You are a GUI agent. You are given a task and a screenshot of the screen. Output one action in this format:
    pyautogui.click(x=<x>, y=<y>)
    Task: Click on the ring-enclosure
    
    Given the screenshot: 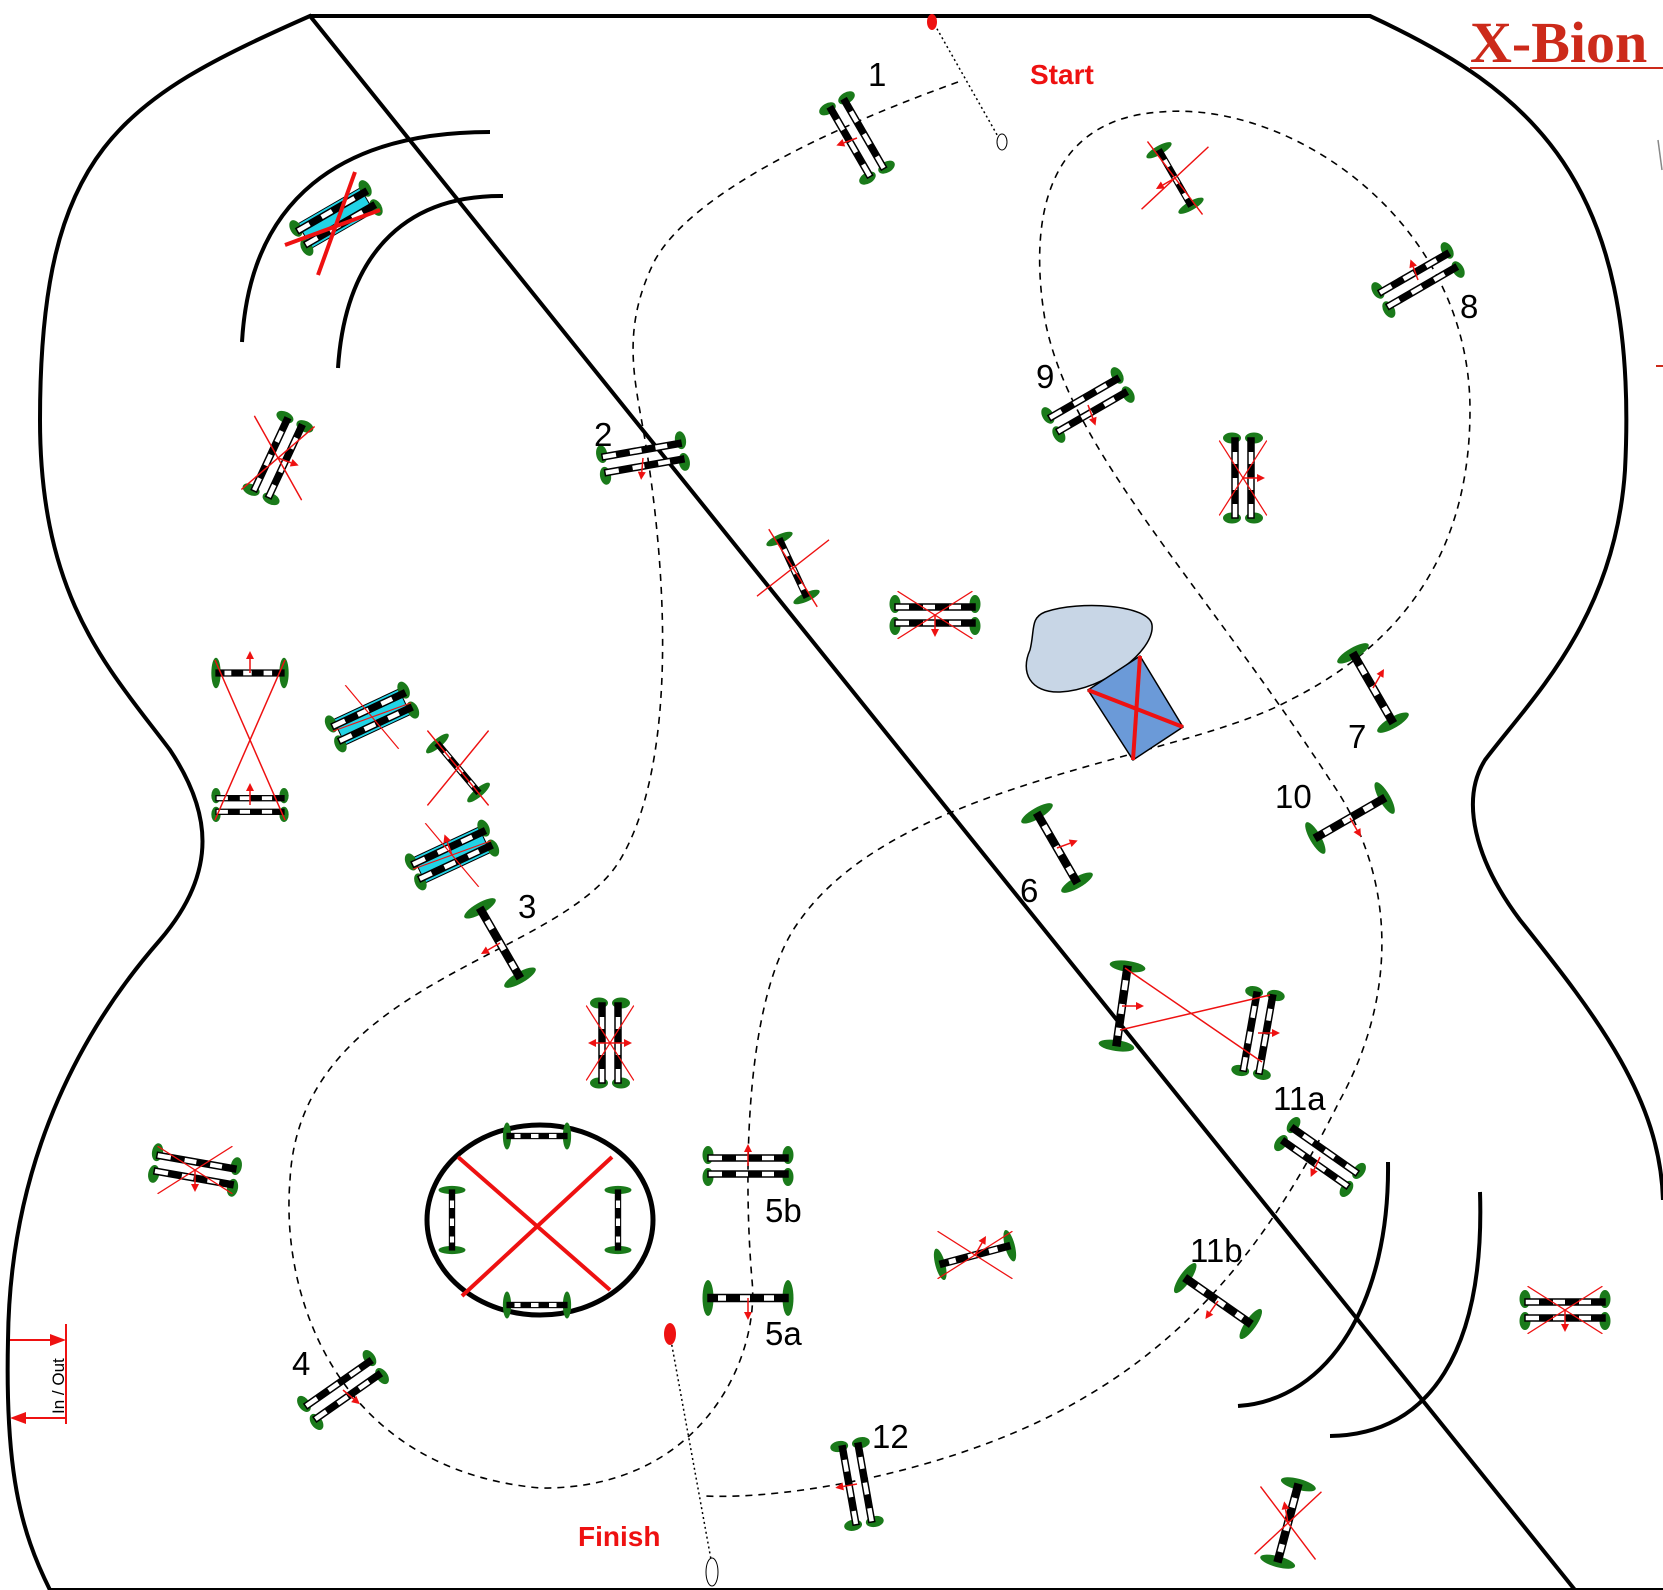 What is the action you would take?
    pyautogui.click(x=540, y=1220)
    